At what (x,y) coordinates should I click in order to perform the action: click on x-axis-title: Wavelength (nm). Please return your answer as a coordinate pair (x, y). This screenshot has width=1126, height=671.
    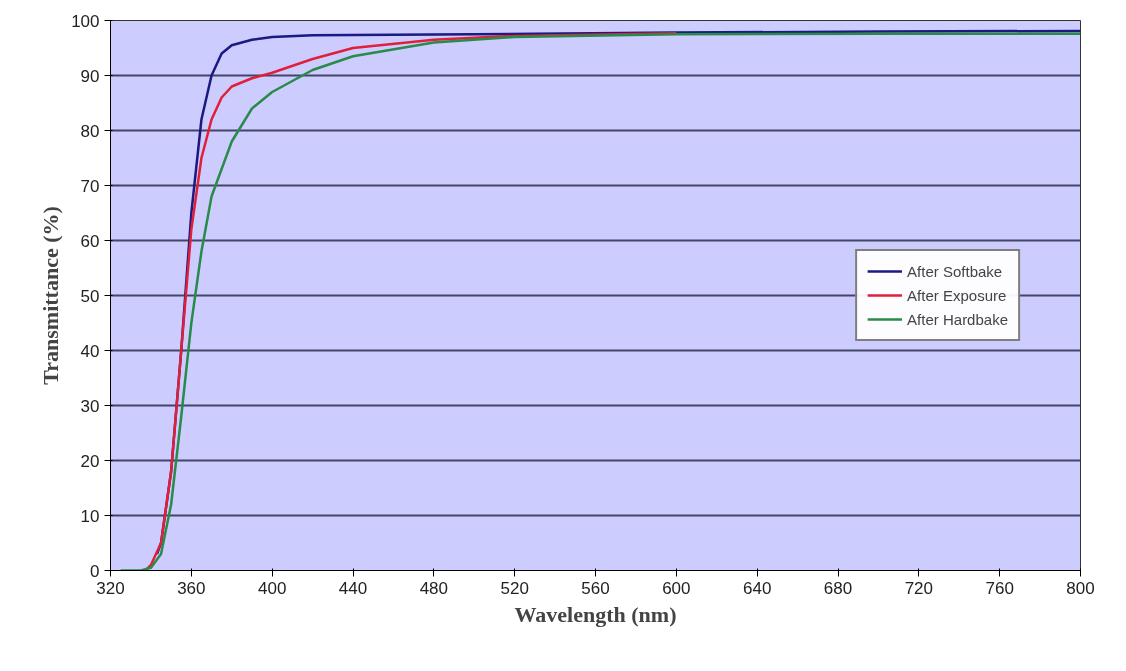
    Looking at the image, I should click on (595, 614).